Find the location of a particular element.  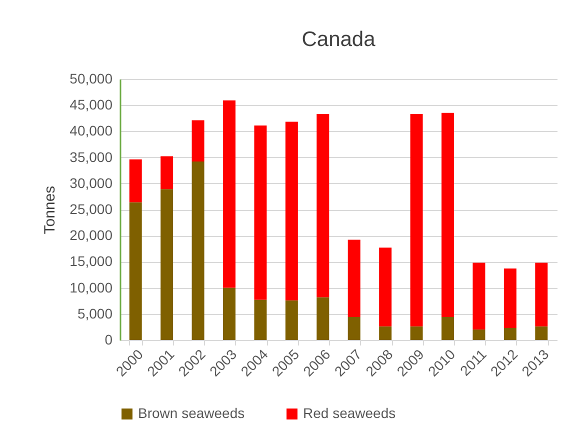

y-tick-label: 30,000 is located at coordinates (91, 182).